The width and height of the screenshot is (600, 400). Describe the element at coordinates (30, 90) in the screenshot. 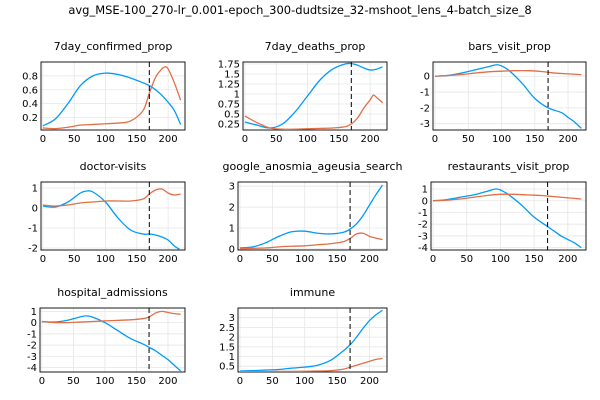

I see `y-tick-label: 0.6` at that location.